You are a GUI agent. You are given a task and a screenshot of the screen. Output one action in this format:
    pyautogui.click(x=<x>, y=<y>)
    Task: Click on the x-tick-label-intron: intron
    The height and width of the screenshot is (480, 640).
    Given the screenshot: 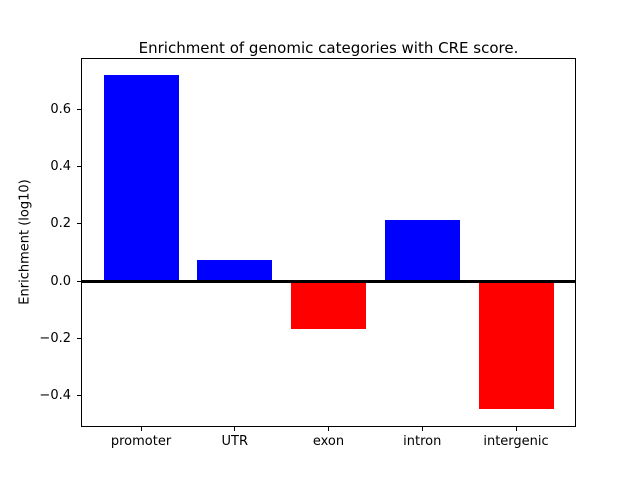 What is the action you would take?
    pyautogui.click(x=422, y=441)
    